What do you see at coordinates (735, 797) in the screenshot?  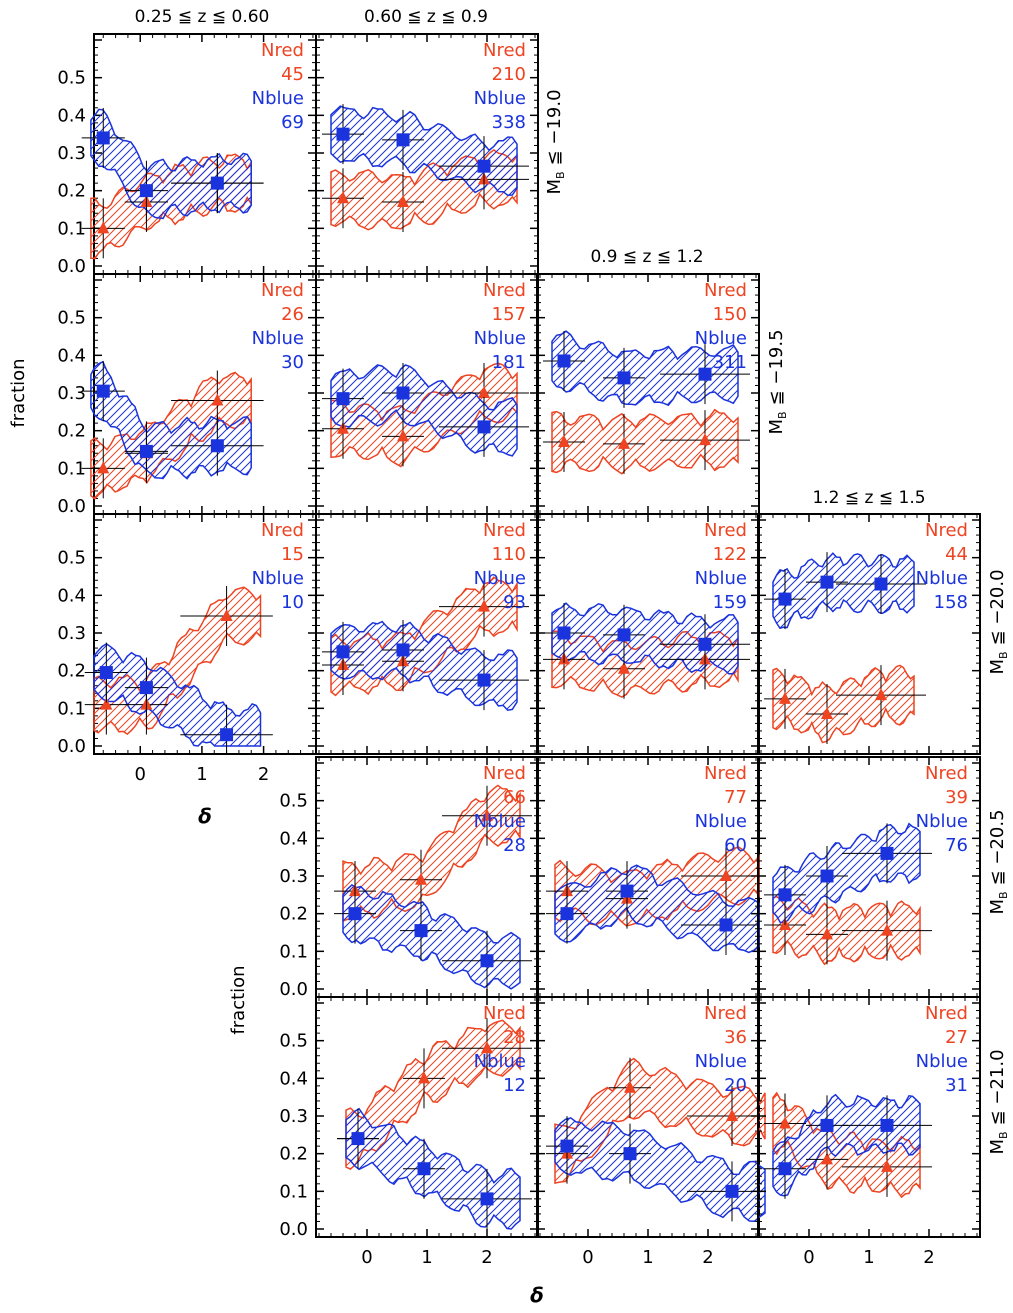 I see `nred-value: 77` at bounding box center [735, 797].